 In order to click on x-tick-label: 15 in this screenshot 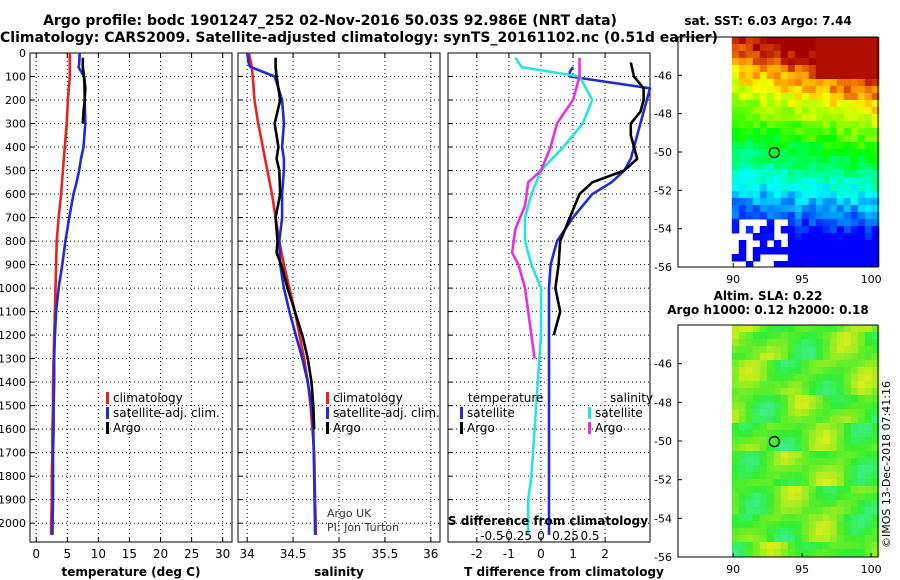, I will do `click(129, 554)`.